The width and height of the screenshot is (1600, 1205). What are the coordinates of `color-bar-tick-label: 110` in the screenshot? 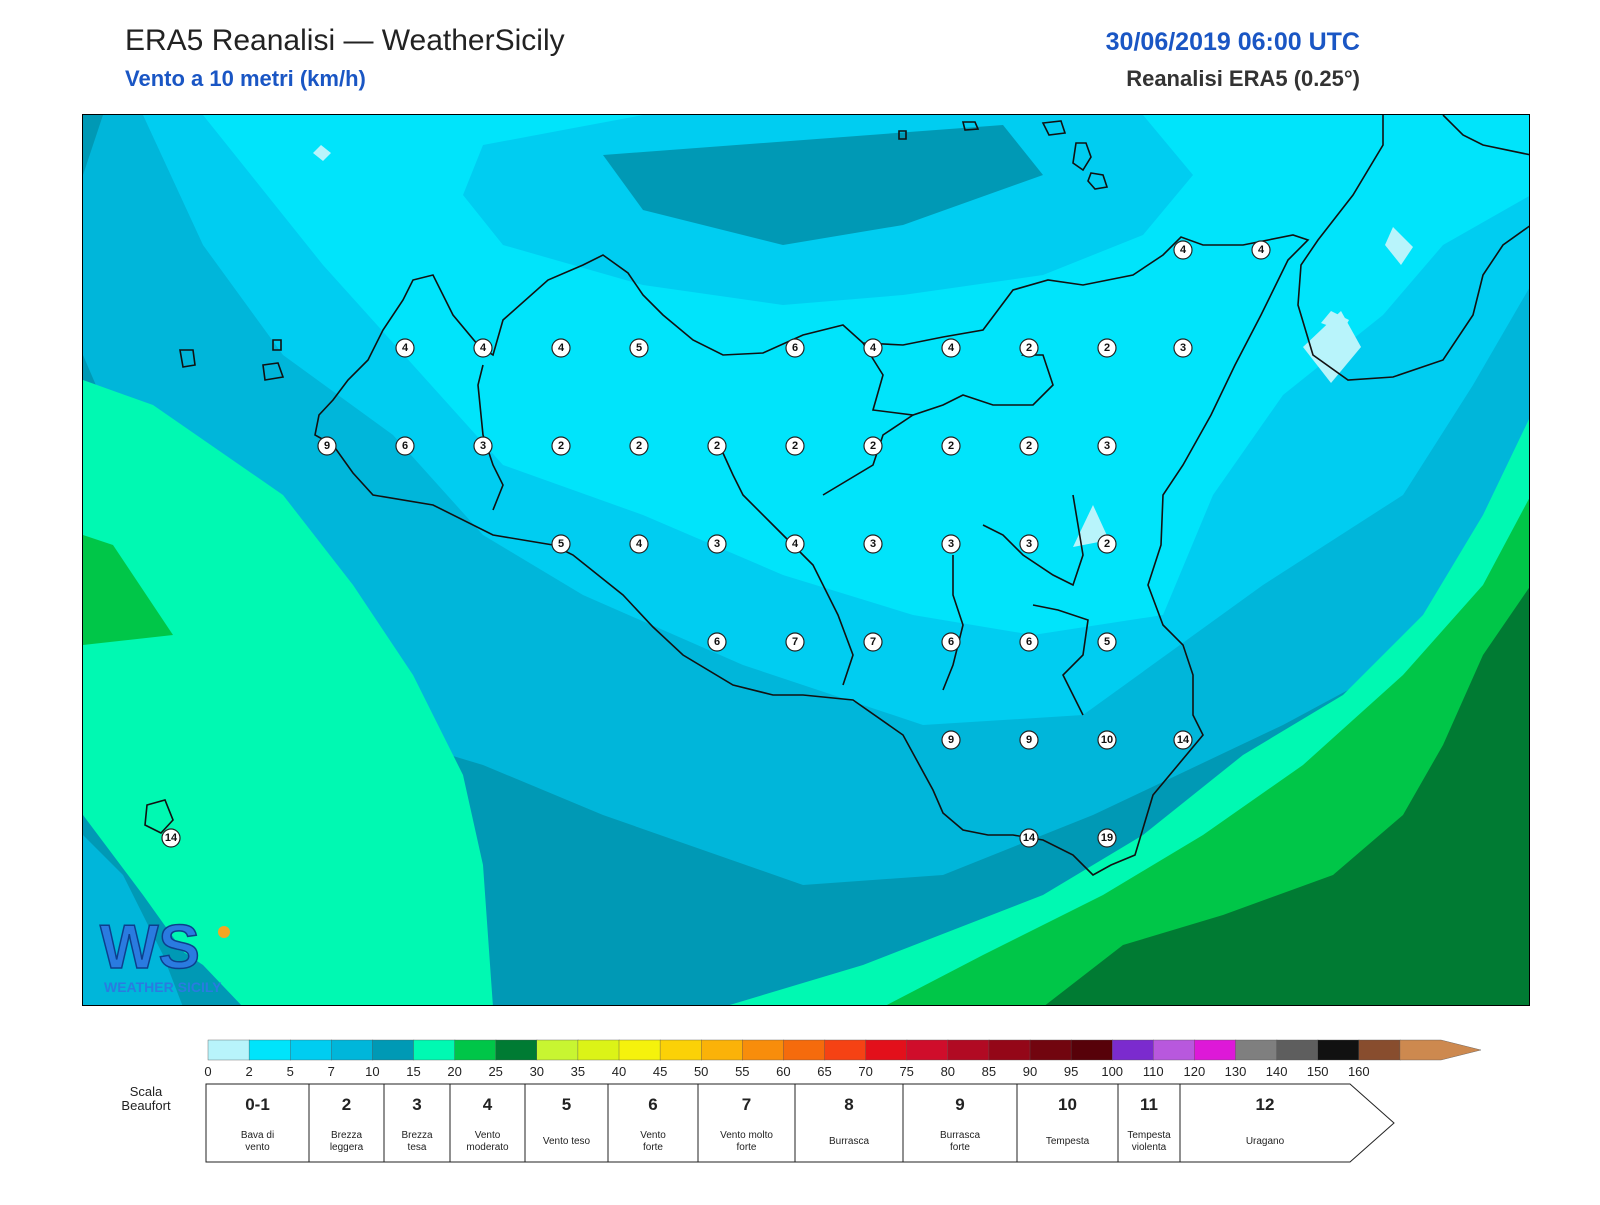 It's located at (1153, 1071).